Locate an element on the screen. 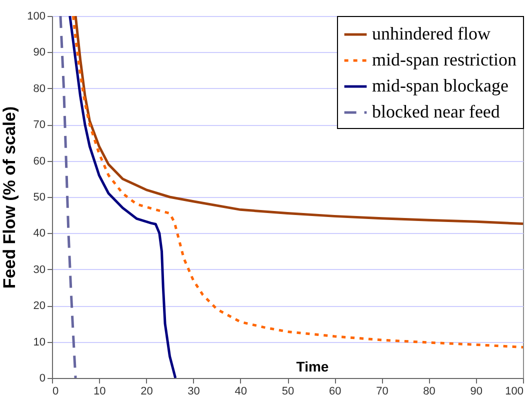 The image size is (531, 402). x-tick-label: 80 is located at coordinates (429, 392).